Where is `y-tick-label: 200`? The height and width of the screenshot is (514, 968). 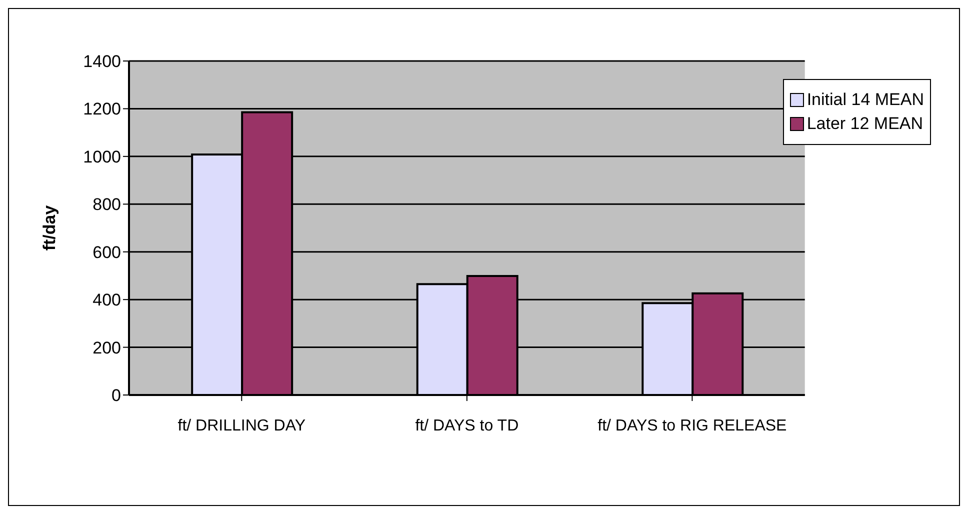 y-tick-label: 200 is located at coordinates (106, 348).